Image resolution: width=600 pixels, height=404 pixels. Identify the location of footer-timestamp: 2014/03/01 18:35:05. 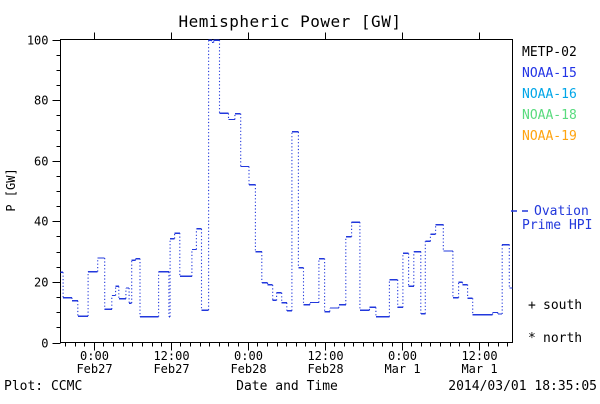
(522, 386).